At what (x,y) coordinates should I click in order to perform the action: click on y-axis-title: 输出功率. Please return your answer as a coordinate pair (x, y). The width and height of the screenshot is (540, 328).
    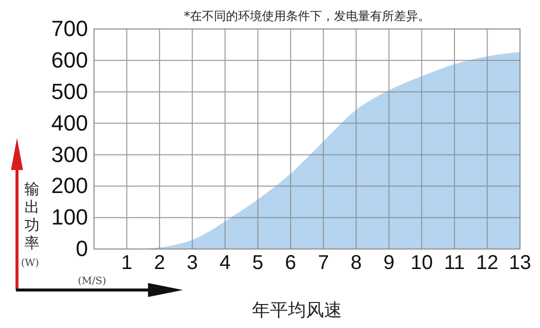
    Looking at the image, I should click on (32, 216).